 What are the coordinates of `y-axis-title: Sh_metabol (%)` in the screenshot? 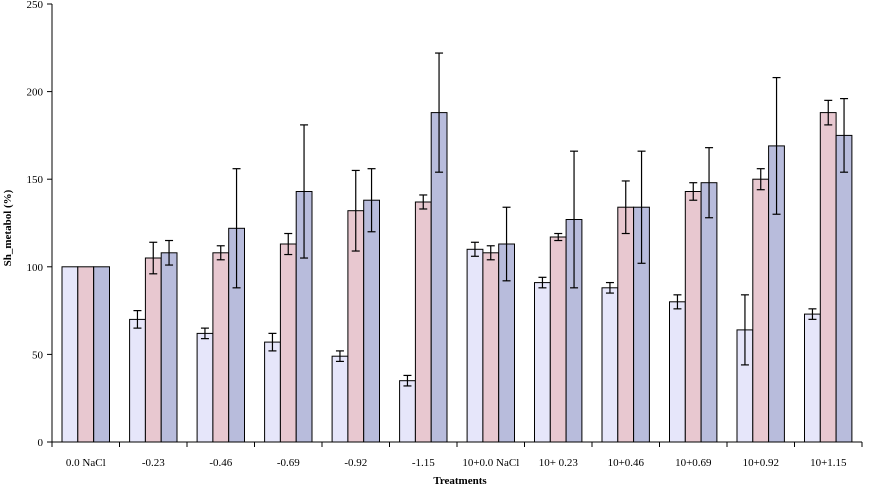 It's located at (8, 227).